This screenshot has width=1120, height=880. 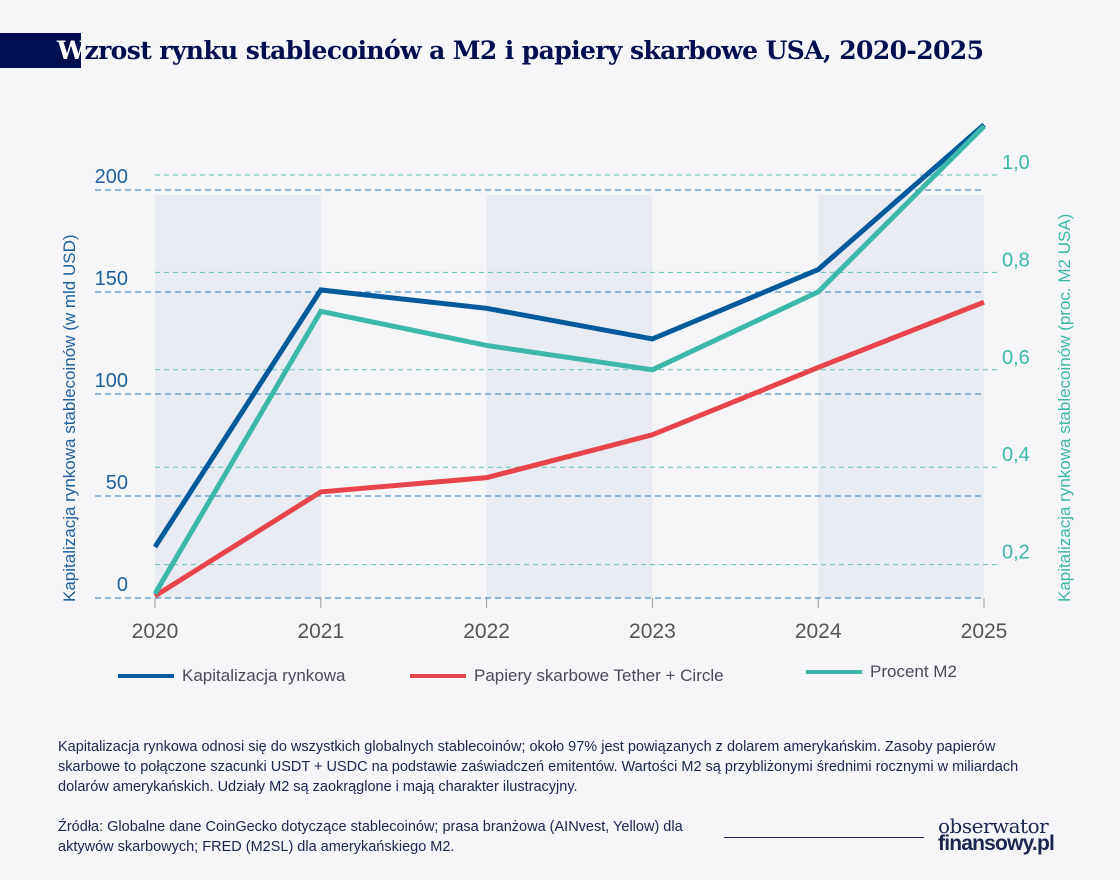 What do you see at coordinates (993, 826) in the screenshot?
I see `logo-line1: obserwator` at bounding box center [993, 826].